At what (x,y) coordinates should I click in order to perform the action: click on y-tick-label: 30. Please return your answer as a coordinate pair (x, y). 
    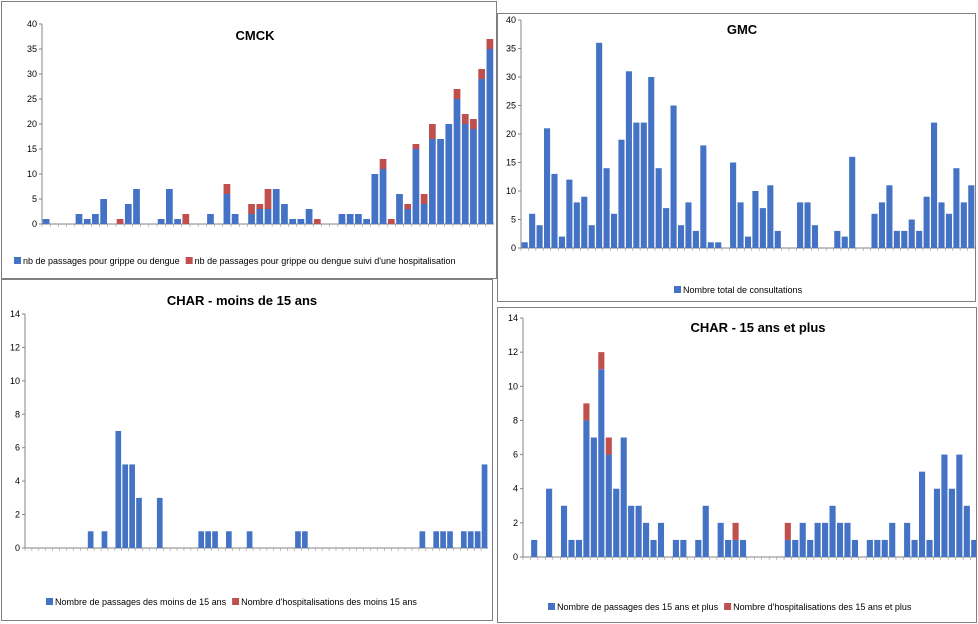
    Looking at the image, I should click on (32, 74).